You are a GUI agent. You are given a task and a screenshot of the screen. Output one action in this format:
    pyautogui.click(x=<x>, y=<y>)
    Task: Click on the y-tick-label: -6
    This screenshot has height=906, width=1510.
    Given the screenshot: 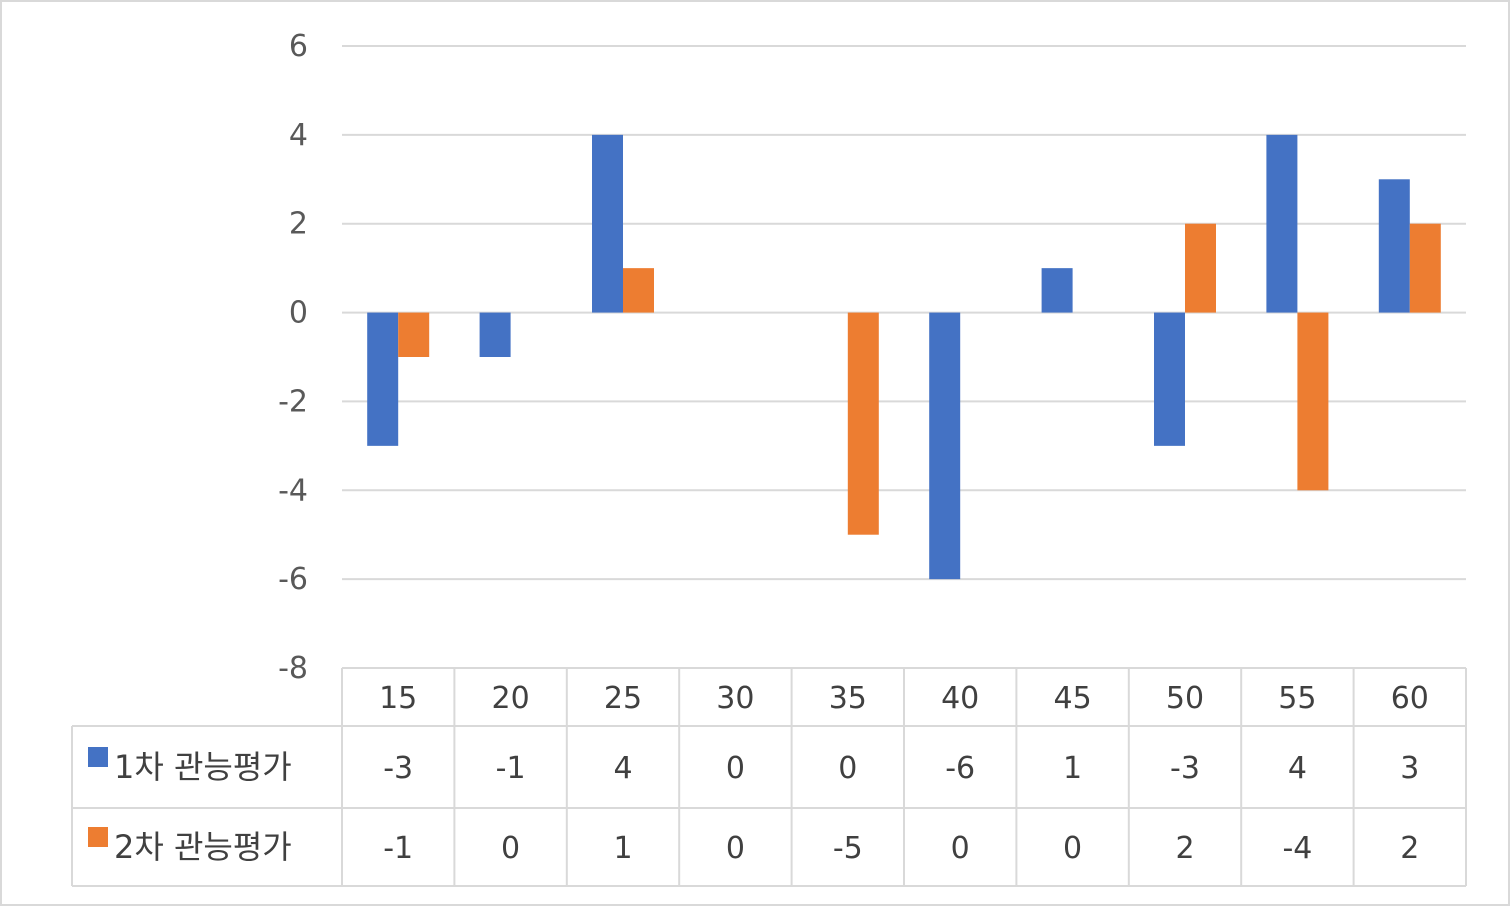 What is the action you would take?
    pyautogui.click(x=293, y=579)
    